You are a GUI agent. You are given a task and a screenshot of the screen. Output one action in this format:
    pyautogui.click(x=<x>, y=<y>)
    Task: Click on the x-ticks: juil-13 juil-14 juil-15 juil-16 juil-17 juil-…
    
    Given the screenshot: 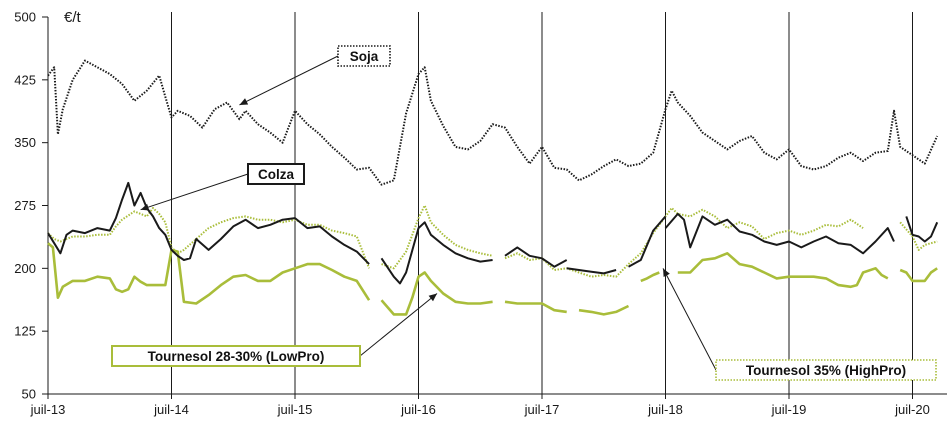 What is the action you would take?
    pyautogui.click(x=480, y=405)
    